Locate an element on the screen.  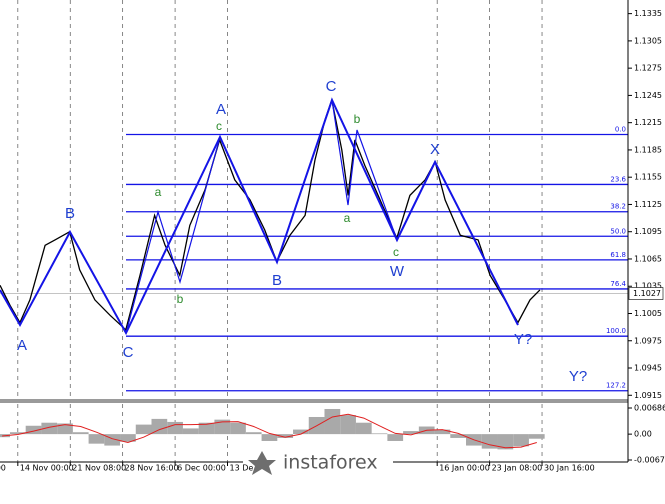
current-price-label: 1.1027 is located at coordinates (647, 293).